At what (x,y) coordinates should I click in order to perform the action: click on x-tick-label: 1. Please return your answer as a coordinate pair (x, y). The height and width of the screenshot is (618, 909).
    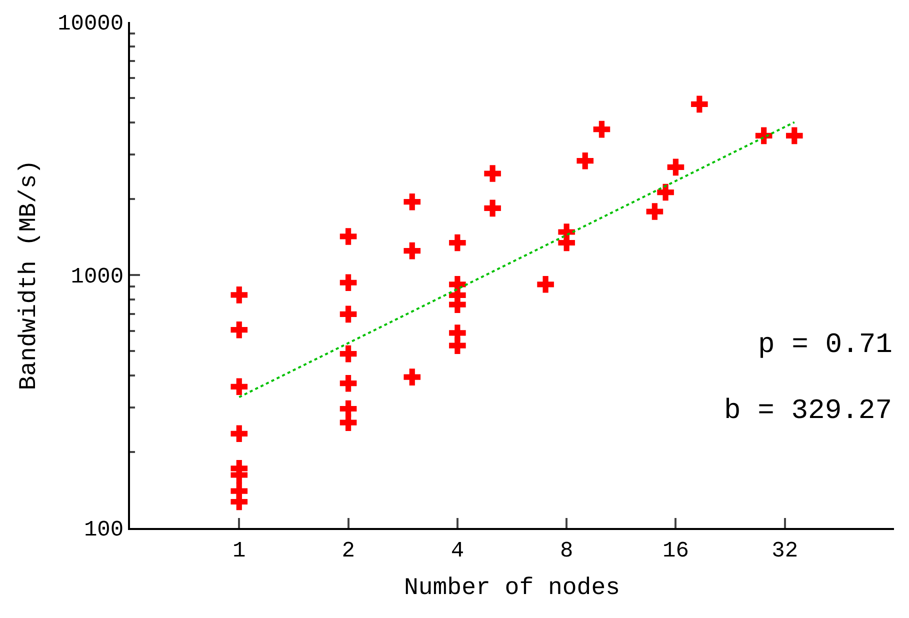
    Looking at the image, I should click on (239, 551).